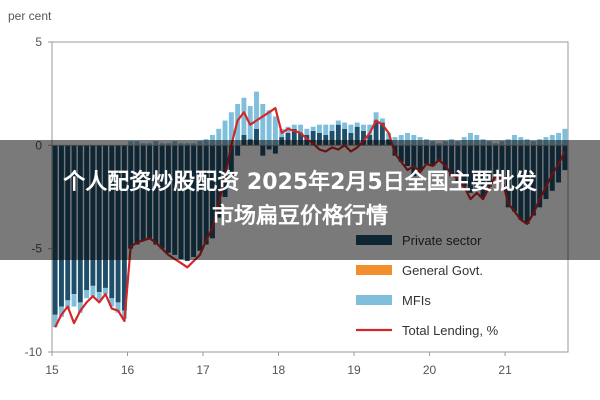 The width and height of the screenshot is (600, 400). I want to click on x-tick-label: 16, so click(128, 370).